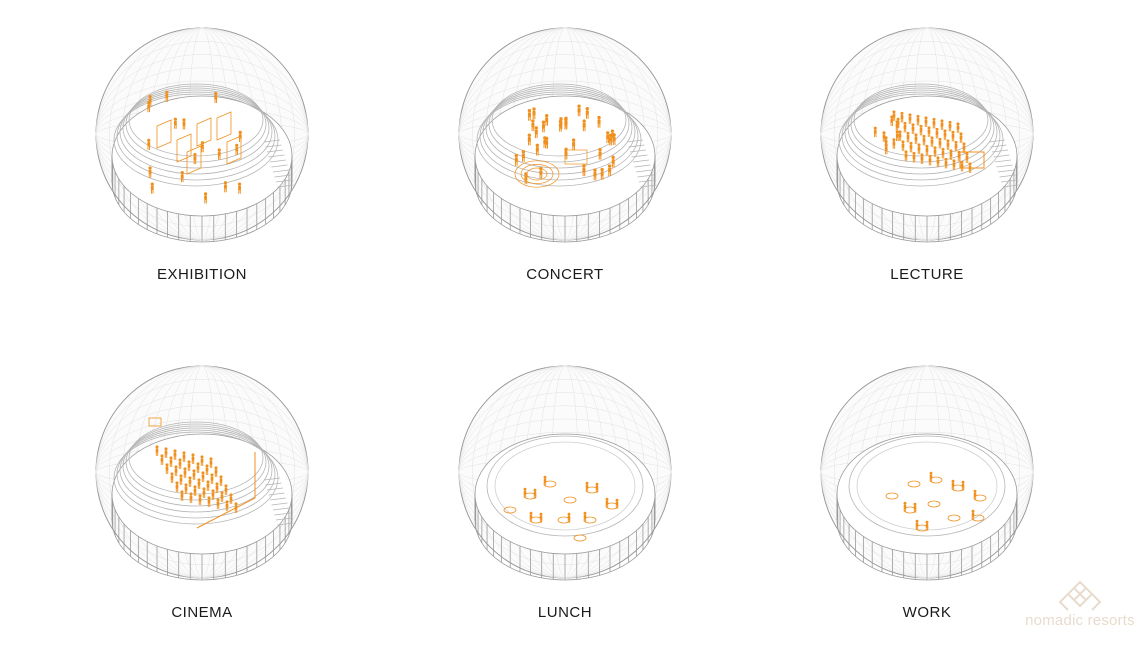 This screenshot has height=660, width=1140. I want to click on panel-label: CINEMA, so click(202, 612).